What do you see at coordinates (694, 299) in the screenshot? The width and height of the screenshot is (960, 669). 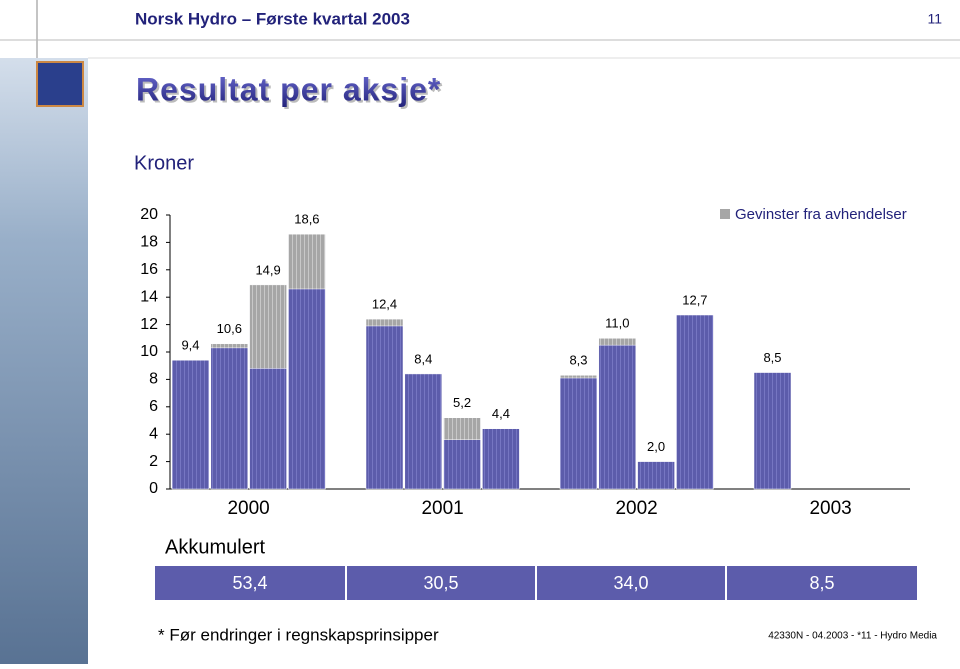 I see `value-label: 12,7` at bounding box center [694, 299].